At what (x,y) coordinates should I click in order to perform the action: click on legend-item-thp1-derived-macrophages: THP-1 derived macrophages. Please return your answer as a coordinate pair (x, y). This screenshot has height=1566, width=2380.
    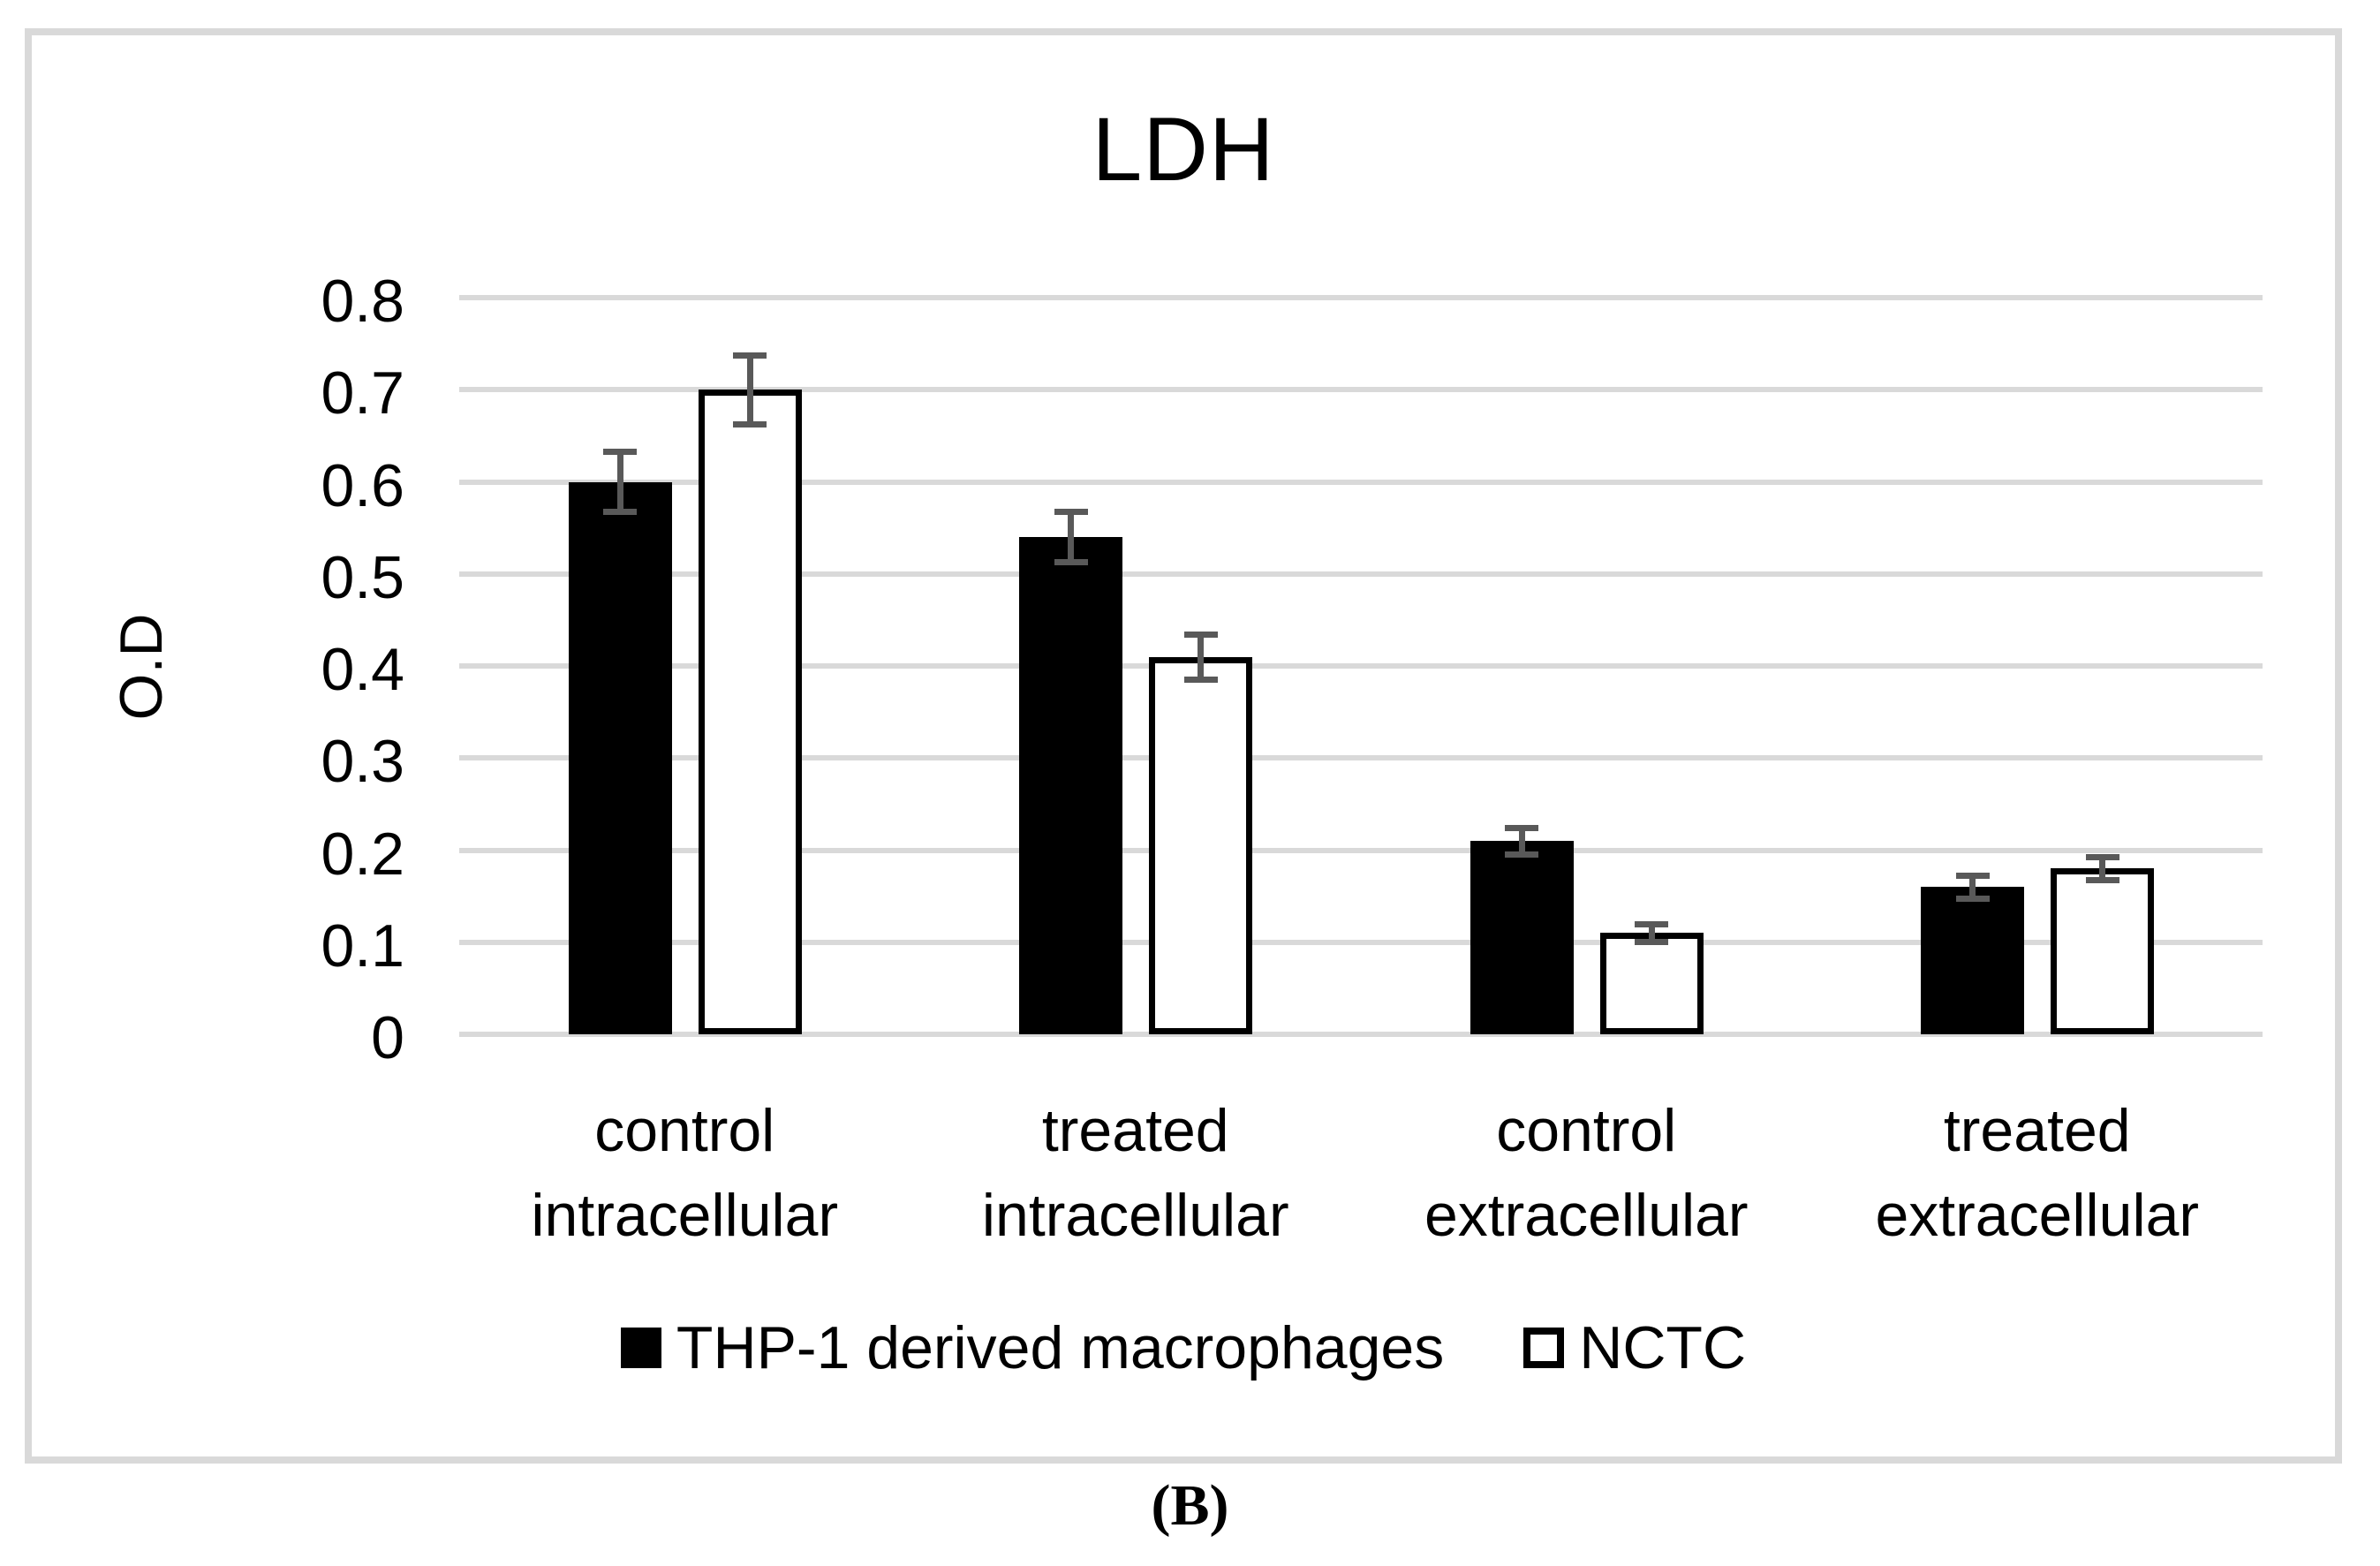
    Looking at the image, I should click on (1032, 1347).